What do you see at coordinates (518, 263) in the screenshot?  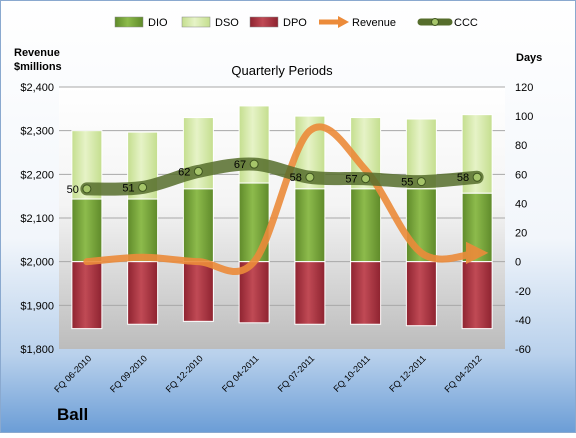 I see `right-axis-tick-label: 0` at bounding box center [518, 263].